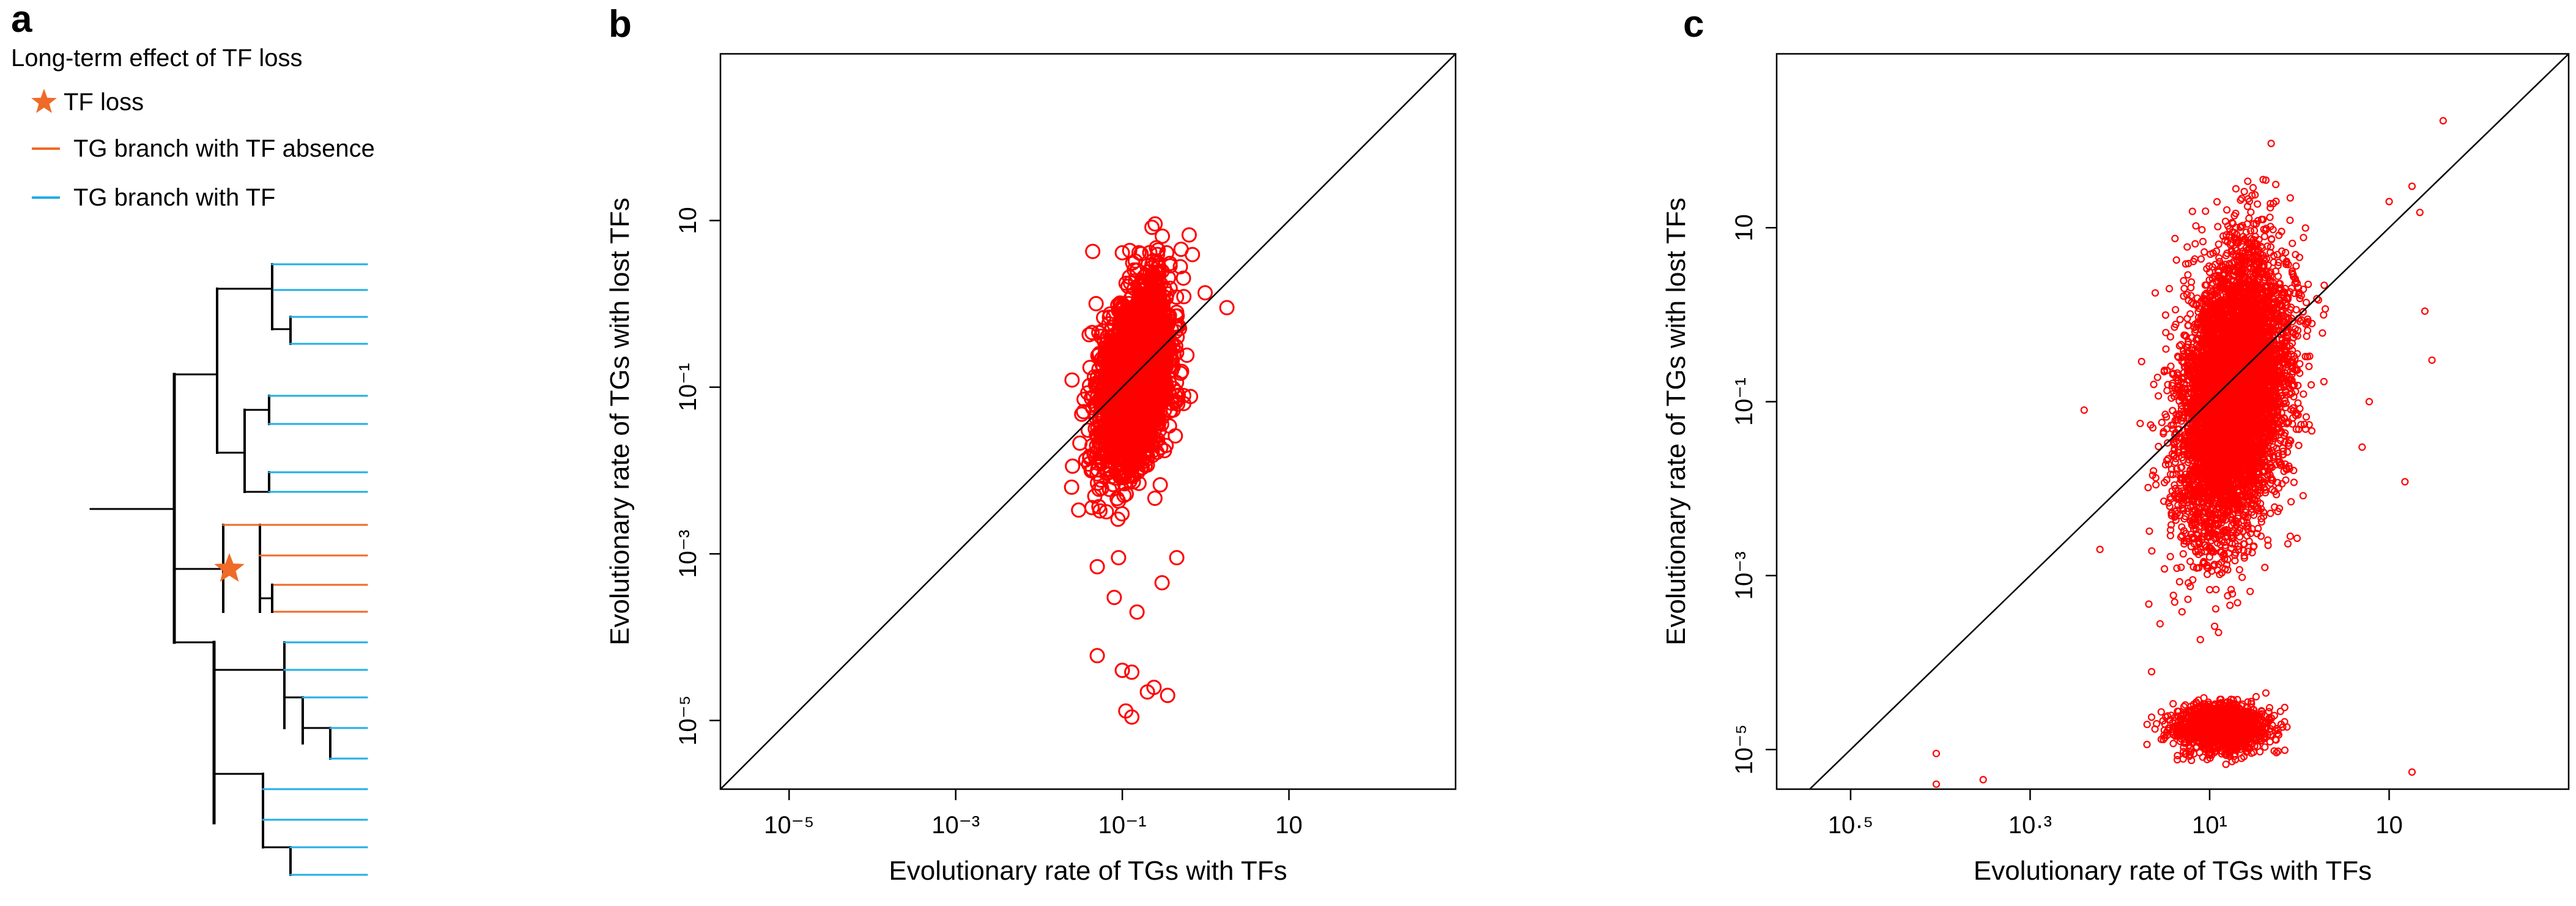 The width and height of the screenshot is (2576, 906). I want to click on legend-label-tf-absence: TG branch with TF absence, so click(224, 148).